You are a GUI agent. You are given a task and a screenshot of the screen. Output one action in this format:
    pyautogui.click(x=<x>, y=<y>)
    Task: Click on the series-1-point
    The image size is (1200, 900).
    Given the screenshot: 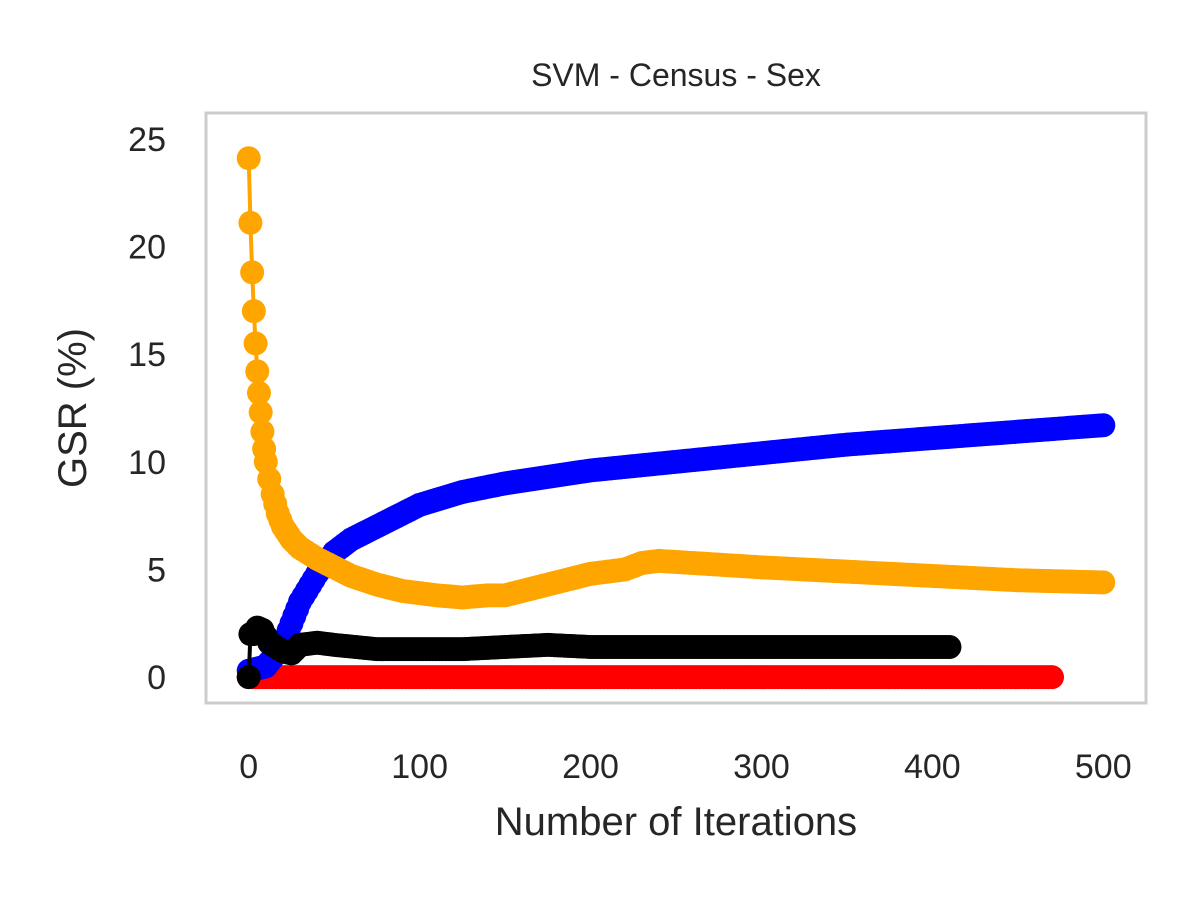 What is the action you would take?
    pyautogui.click(x=1103, y=425)
    